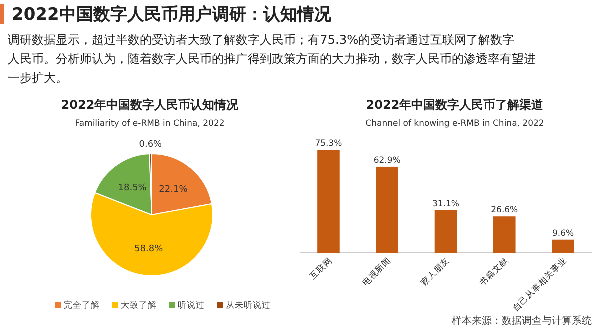 This screenshot has width=600, height=330. Describe the element at coordinates (377, 272) in the screenshot. I see `x-tick-label: 电视新闻` at that location.